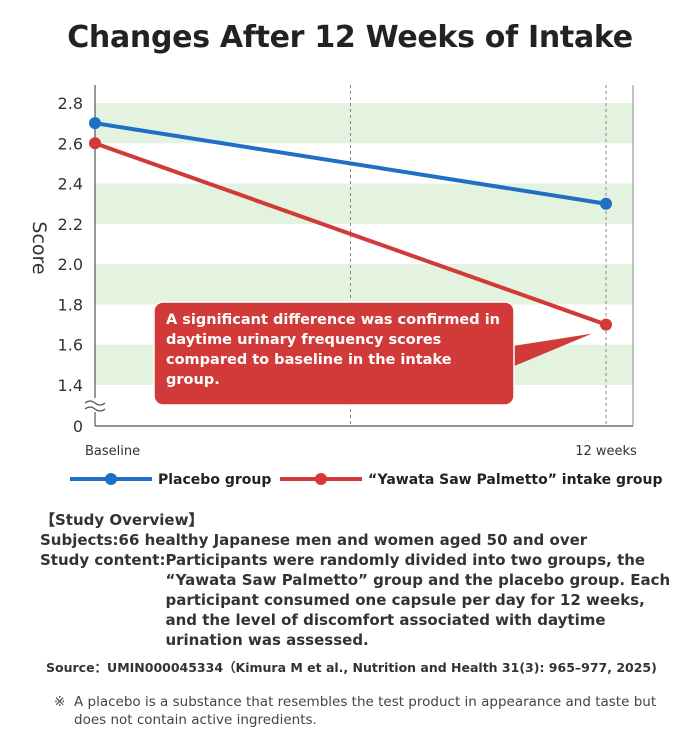 Image resolution: width=700 pixels, height=750 pixels. What do you see at coordinates (70, 184) in the screenshot?
I see `y-tick-label: 2.4` at bounding box center [70, 184].